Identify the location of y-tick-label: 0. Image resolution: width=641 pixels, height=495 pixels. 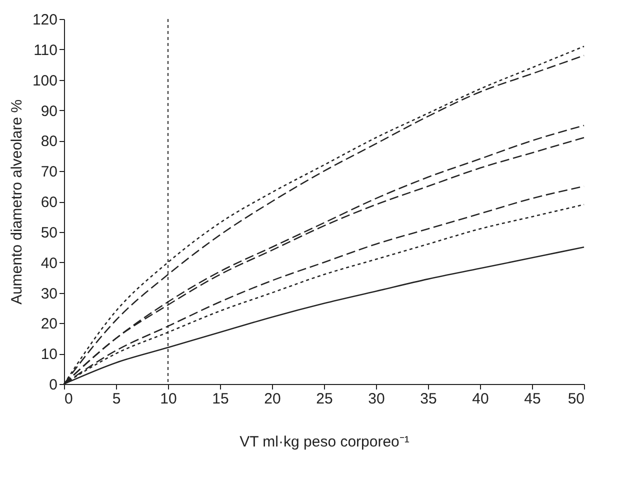
(53, 385).